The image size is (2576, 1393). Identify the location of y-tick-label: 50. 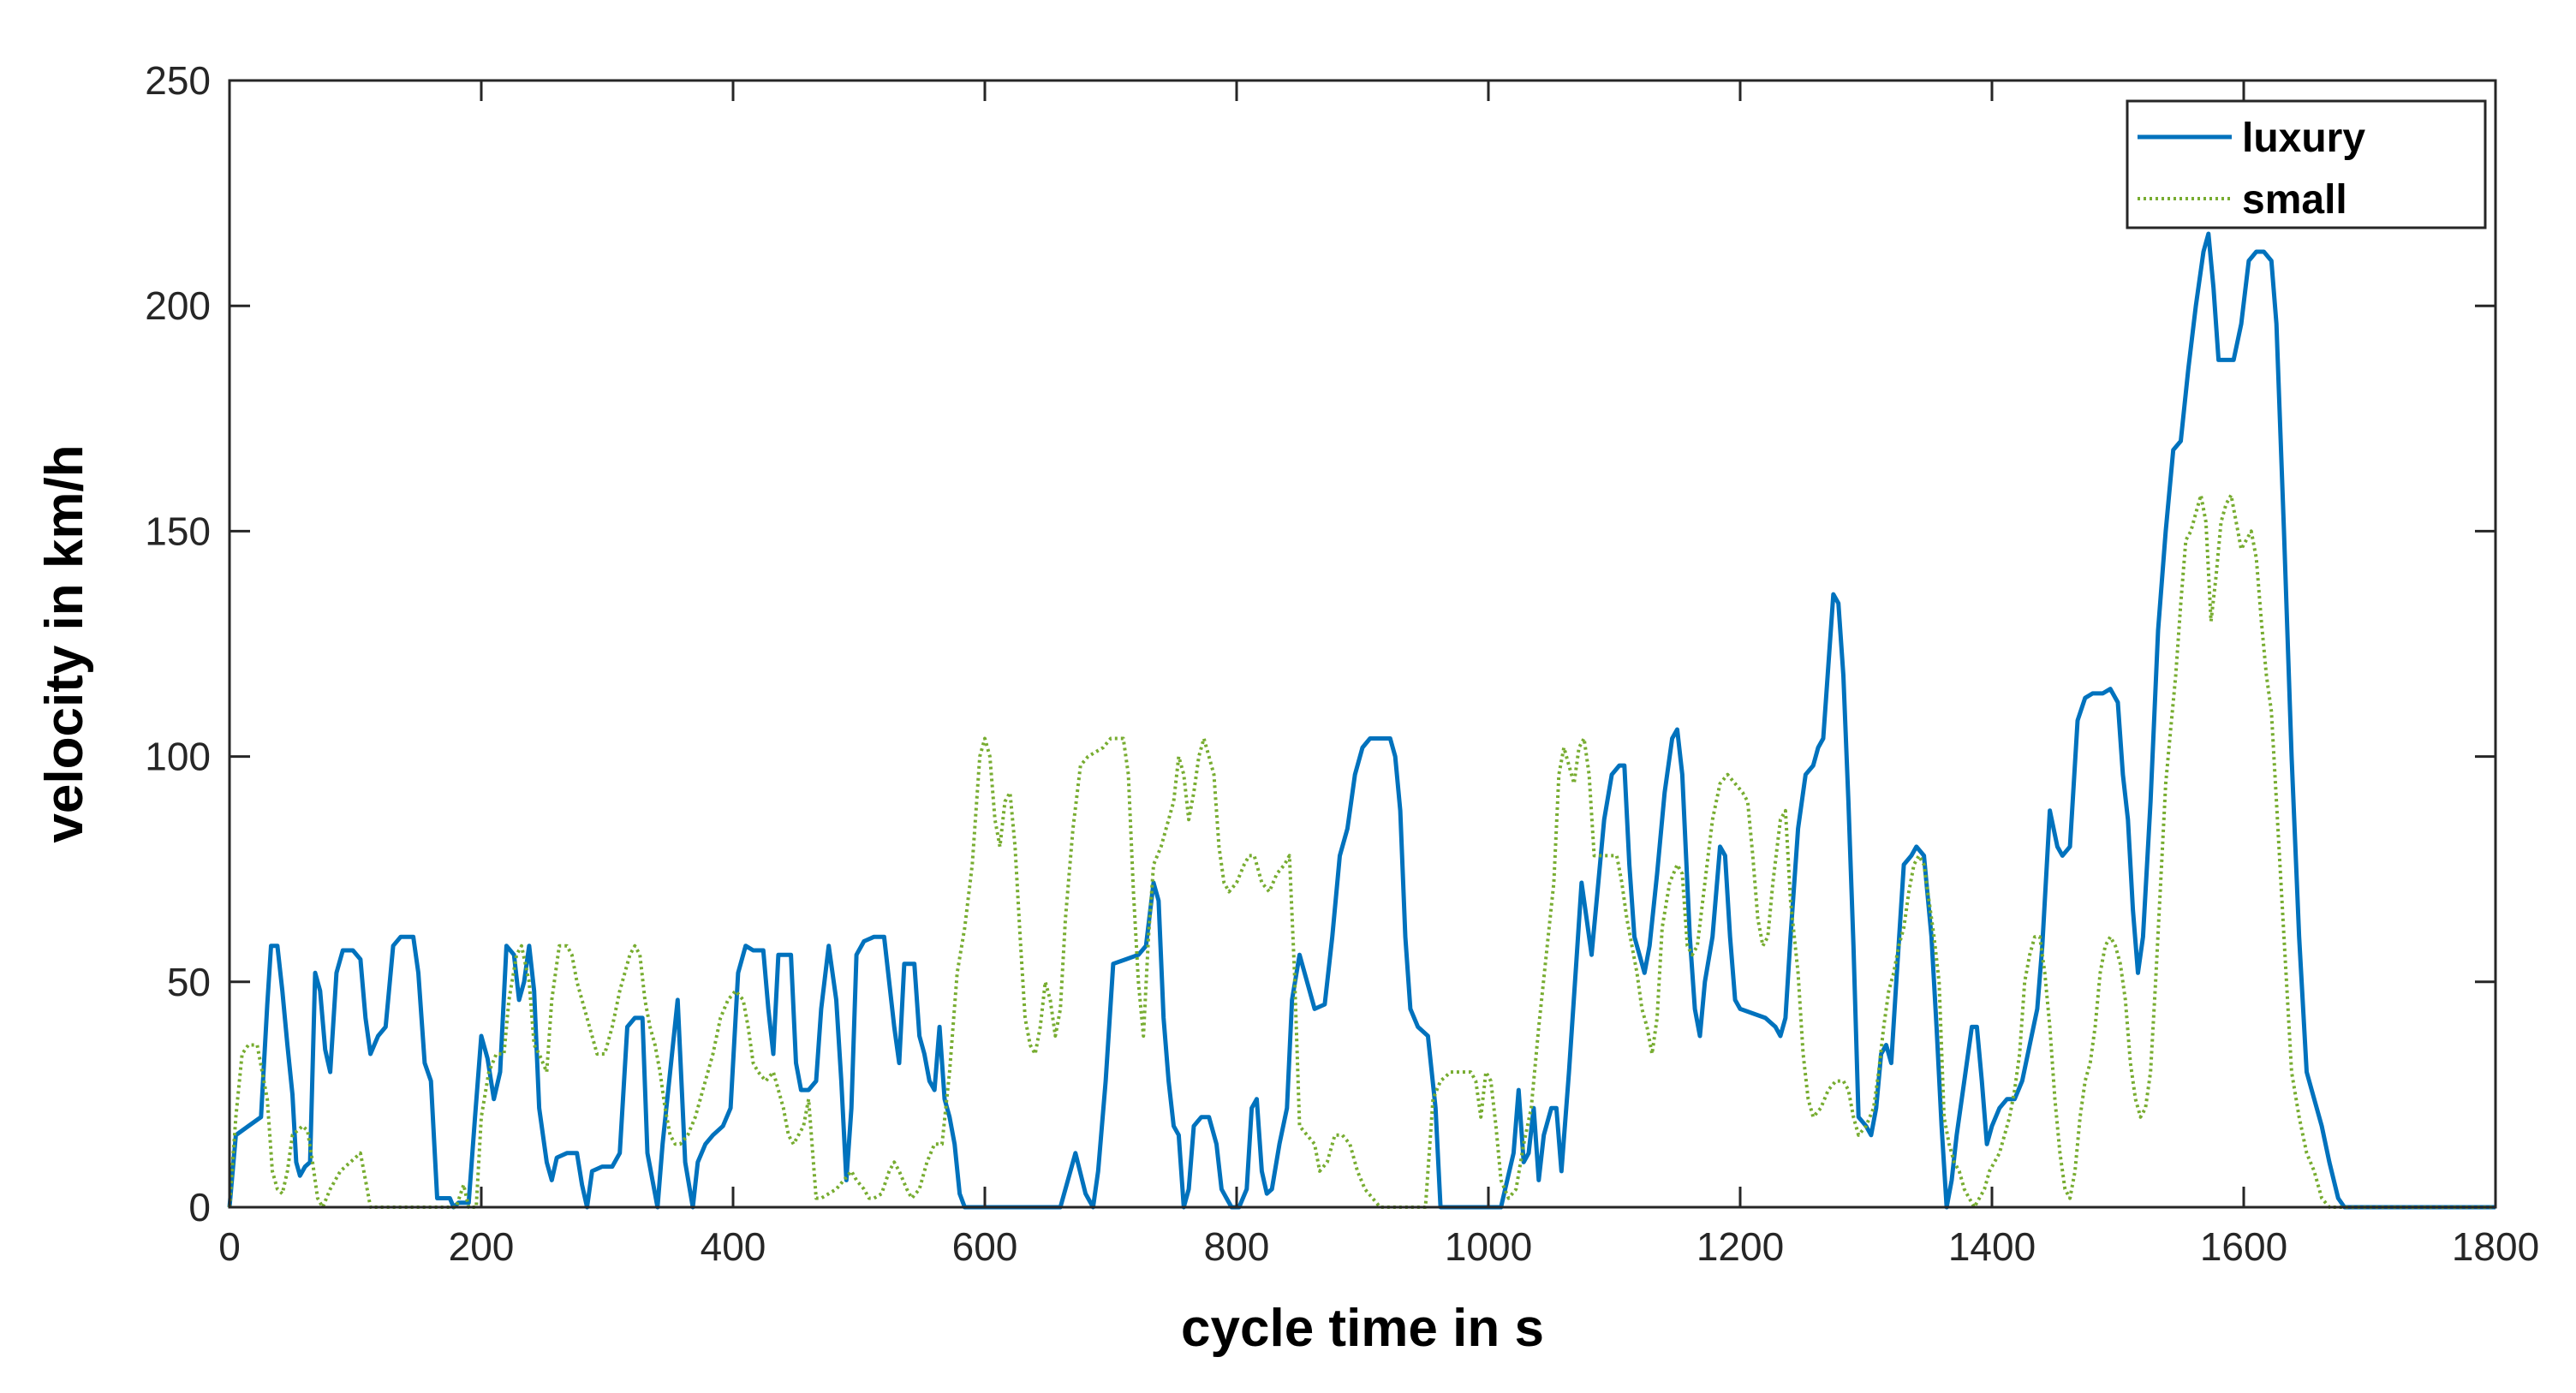
(189, 982).